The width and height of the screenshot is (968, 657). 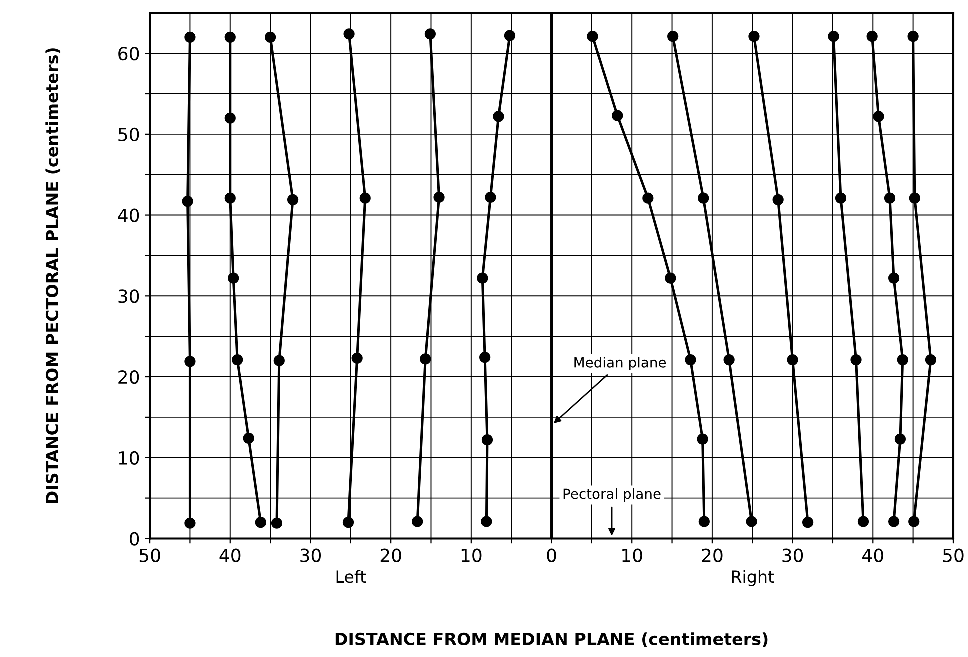 I want to click on x-axis-title: DISTANCE FROM MEDIAN PLANE (centimeters), so click(x=552, y=640).